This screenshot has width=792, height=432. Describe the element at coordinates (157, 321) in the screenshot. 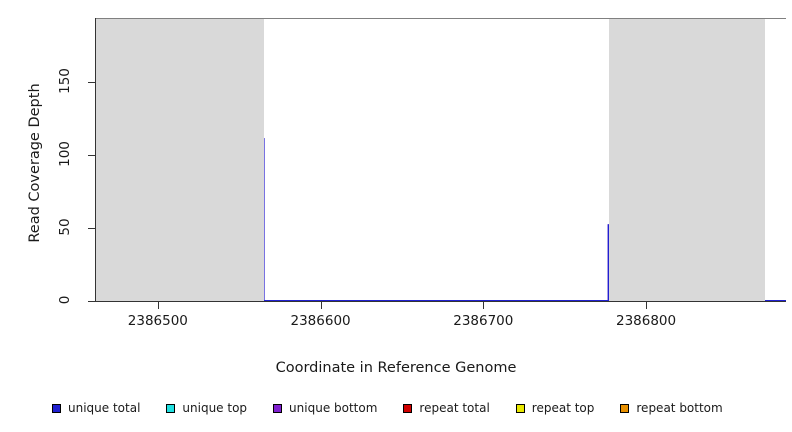

I see `x-tick-label: 2386500` at that location.